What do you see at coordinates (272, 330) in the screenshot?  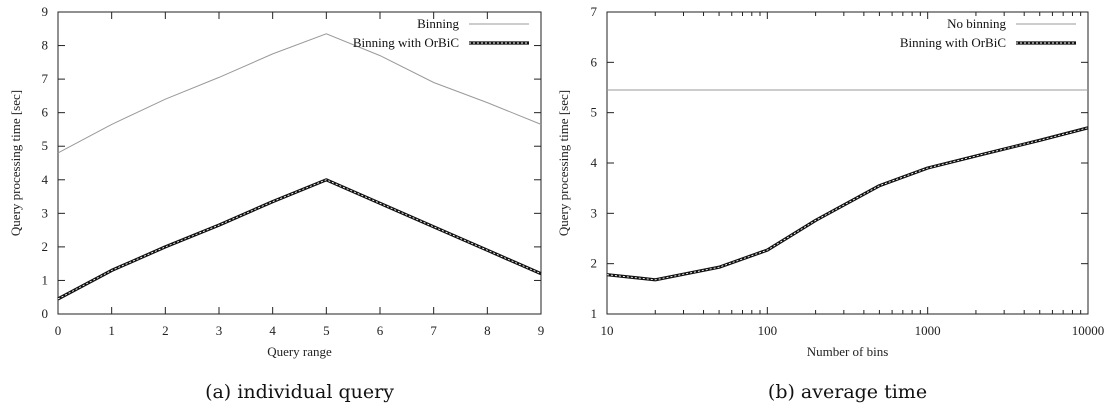 I see `x-tick-label: 4` at bounding box center [272, 330].